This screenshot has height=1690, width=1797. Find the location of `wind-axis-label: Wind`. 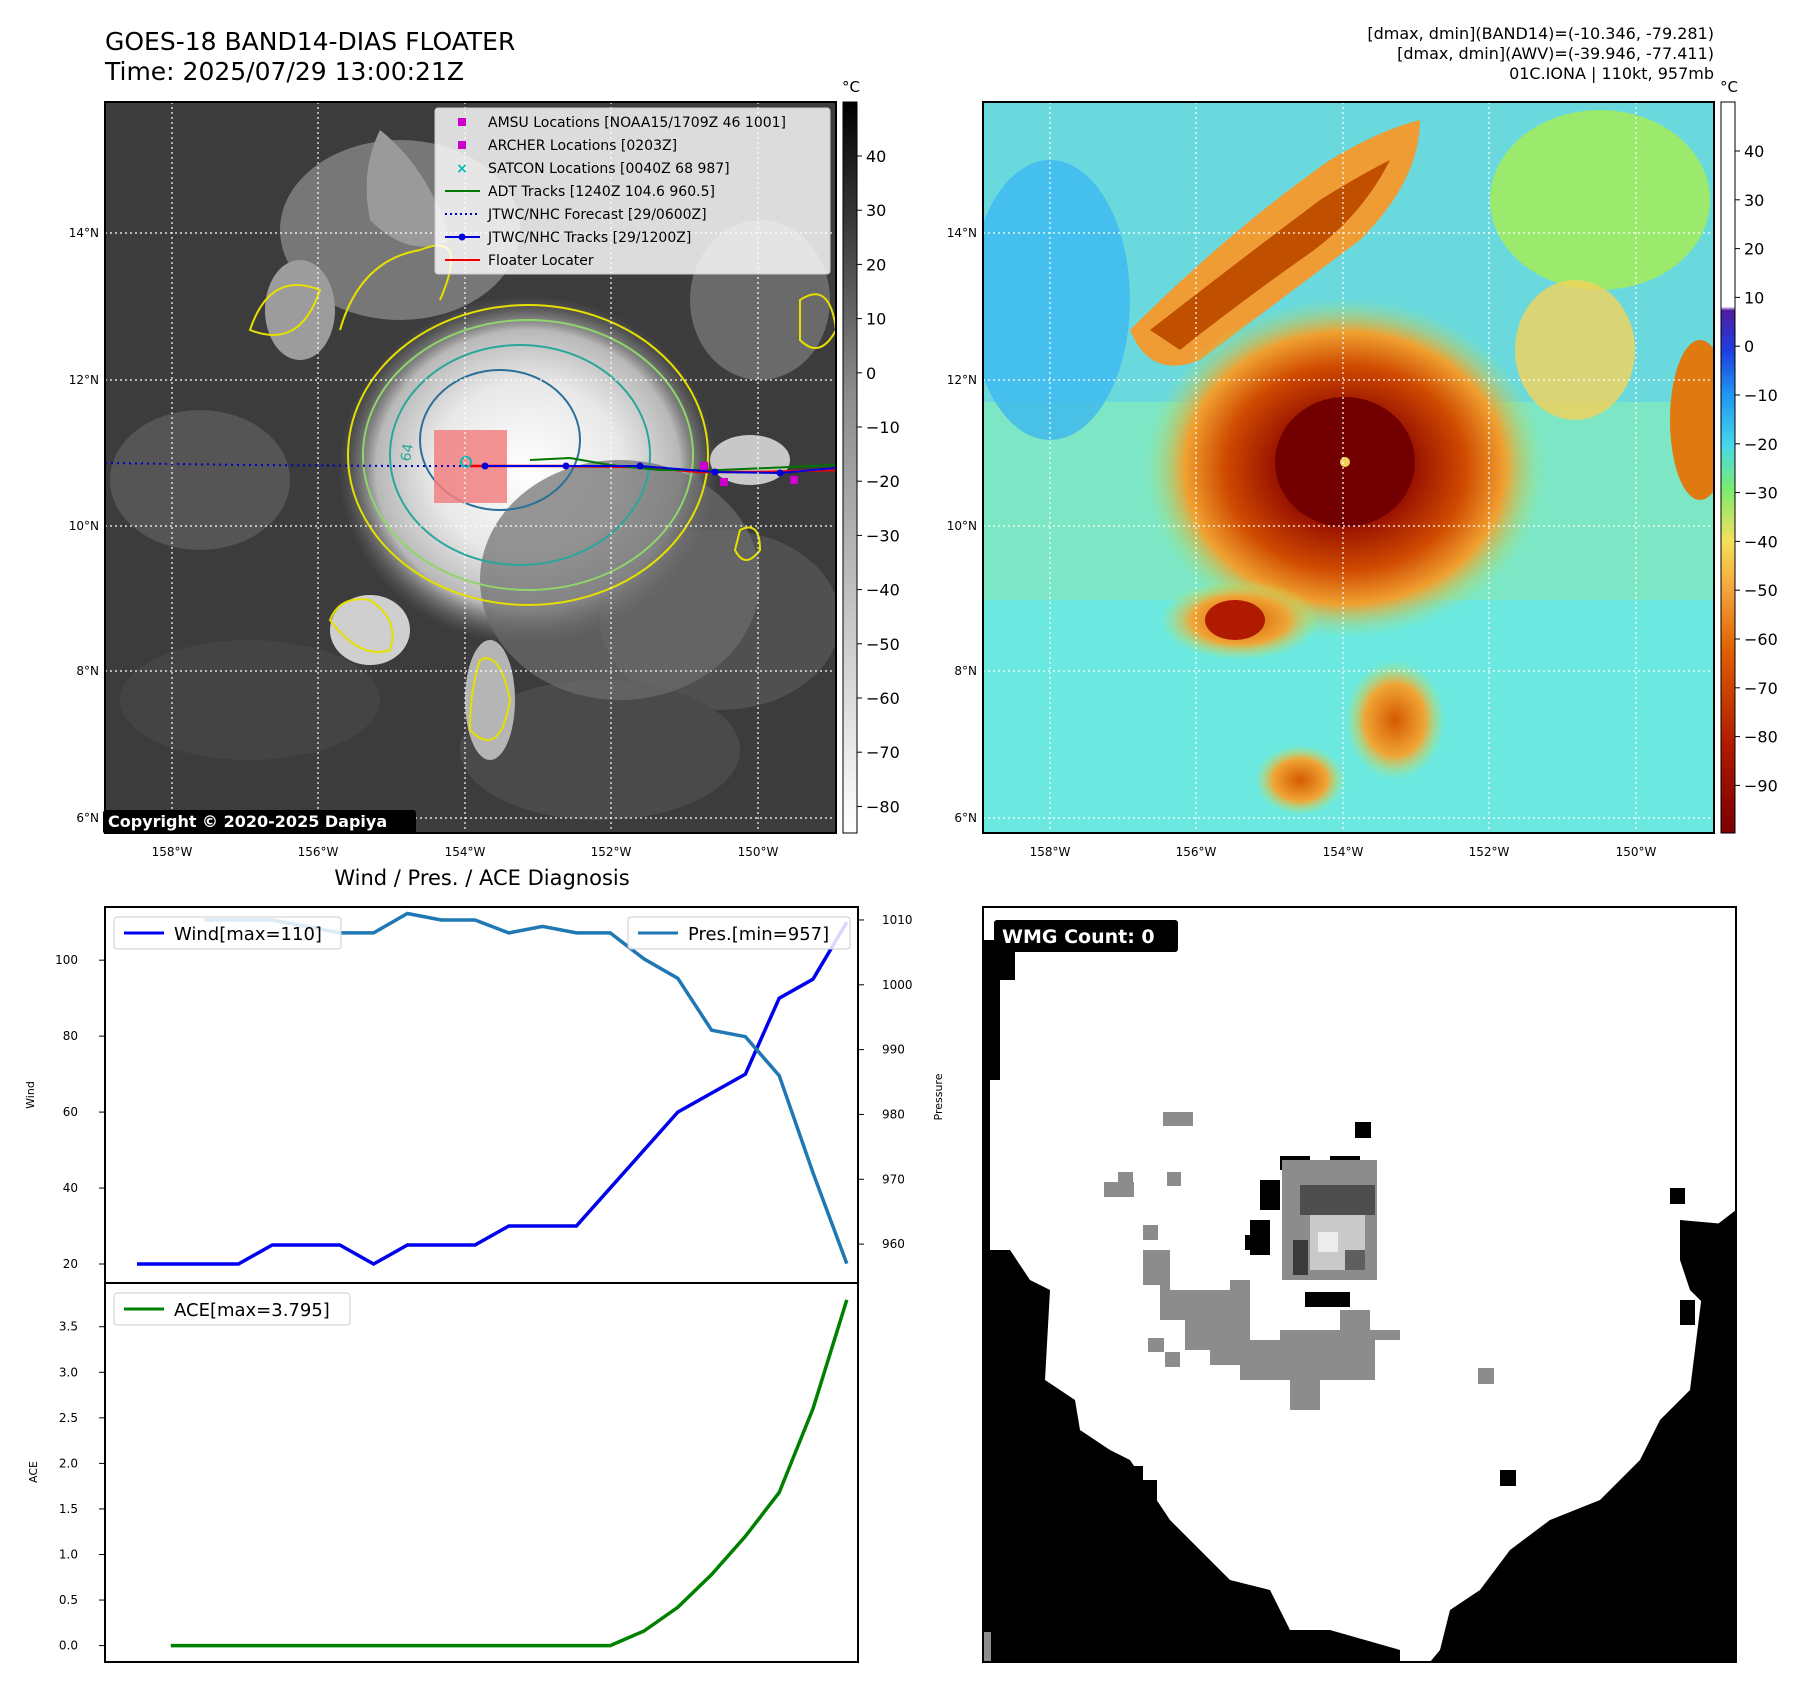

wind-axis-label: Wind is located at coordinates (30, 1095).